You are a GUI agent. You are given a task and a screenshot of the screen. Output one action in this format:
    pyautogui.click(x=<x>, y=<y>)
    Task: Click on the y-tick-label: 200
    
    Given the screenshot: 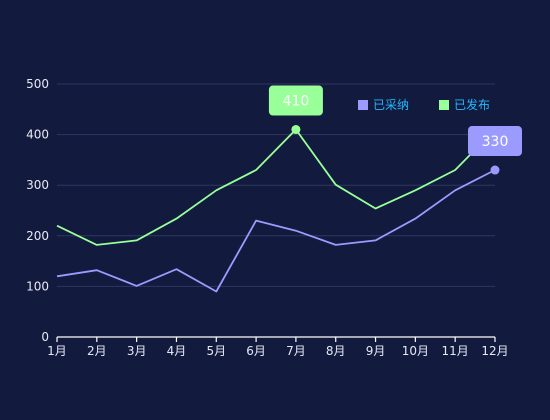 What is the action you would take?
    pyautogui.click(x=37, y=236)
    